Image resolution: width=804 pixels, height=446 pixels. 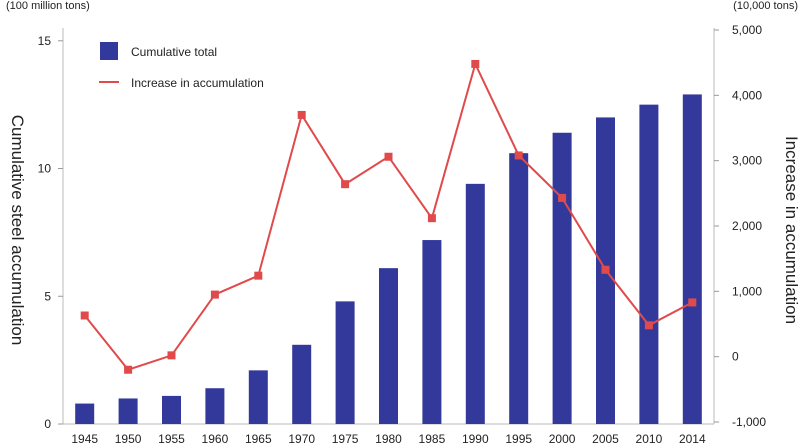 I want to click on left-axis-title: Cumulative steel accumulation, so click(x=17, y=230).